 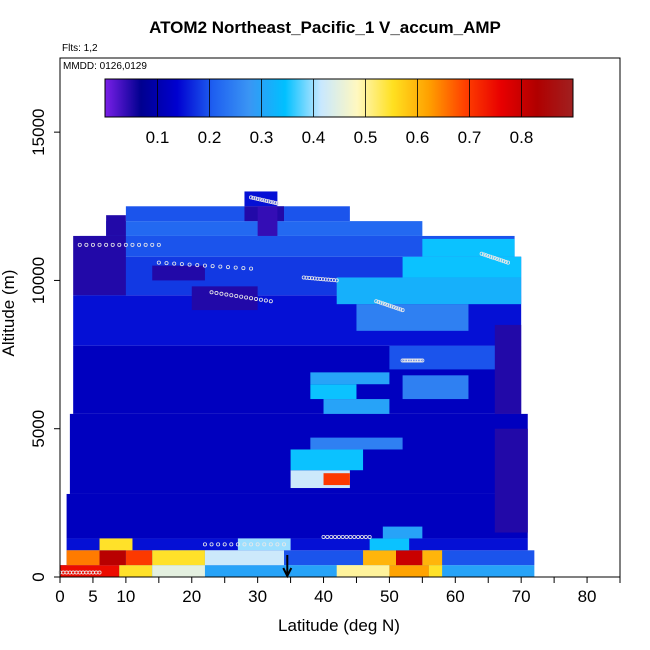 What do you see at coordinates (38, 429) in the screenshot?
I see `y-tick-label: 5000` at bounding box center [38, 429].